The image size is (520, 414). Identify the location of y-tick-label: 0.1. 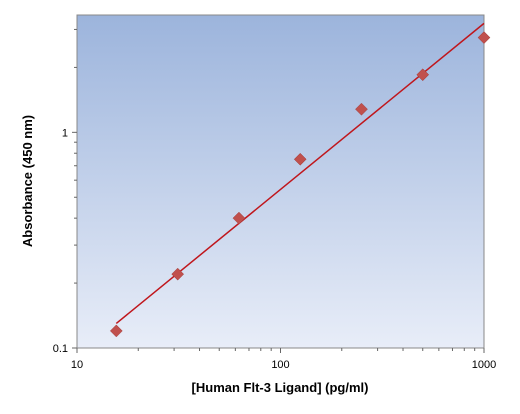
(60, 349).